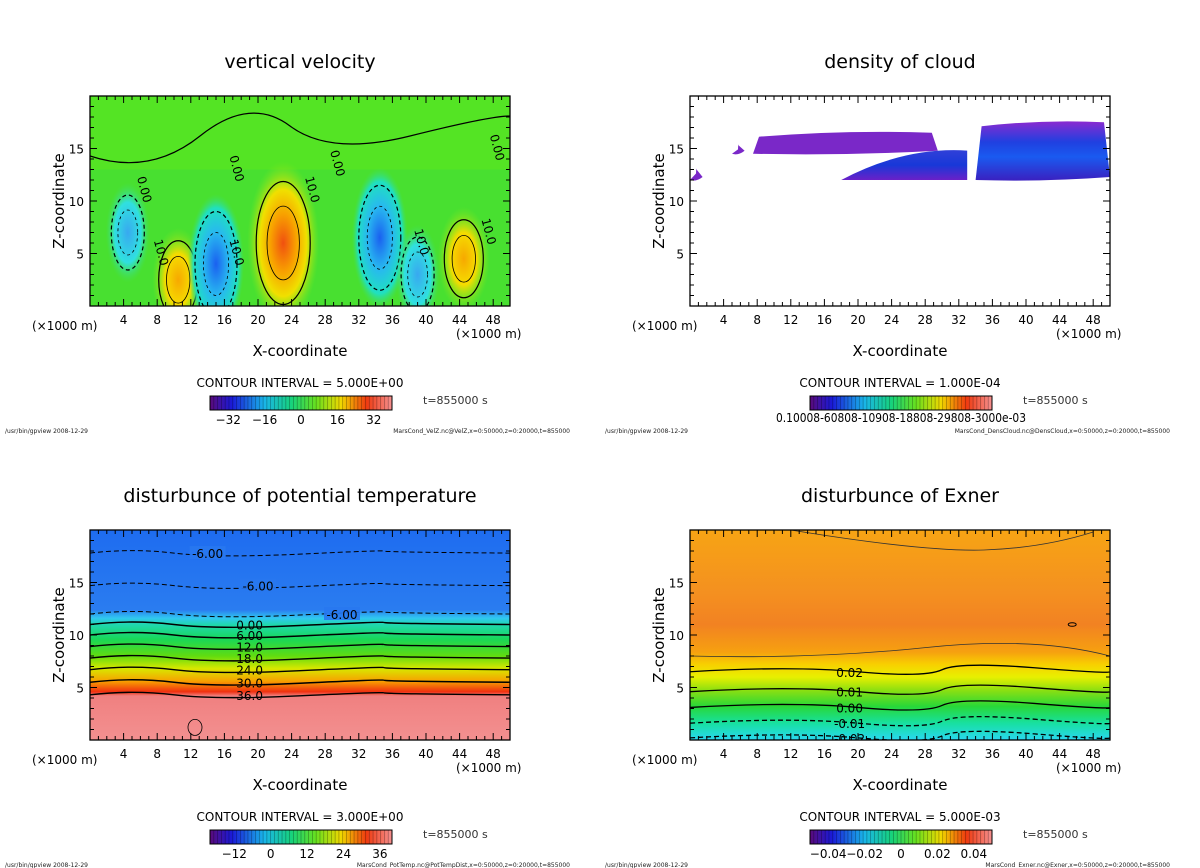  Describe the element at coordinates (249, 648) in the screenshot. I see `contour-label: 12.0` at that location.